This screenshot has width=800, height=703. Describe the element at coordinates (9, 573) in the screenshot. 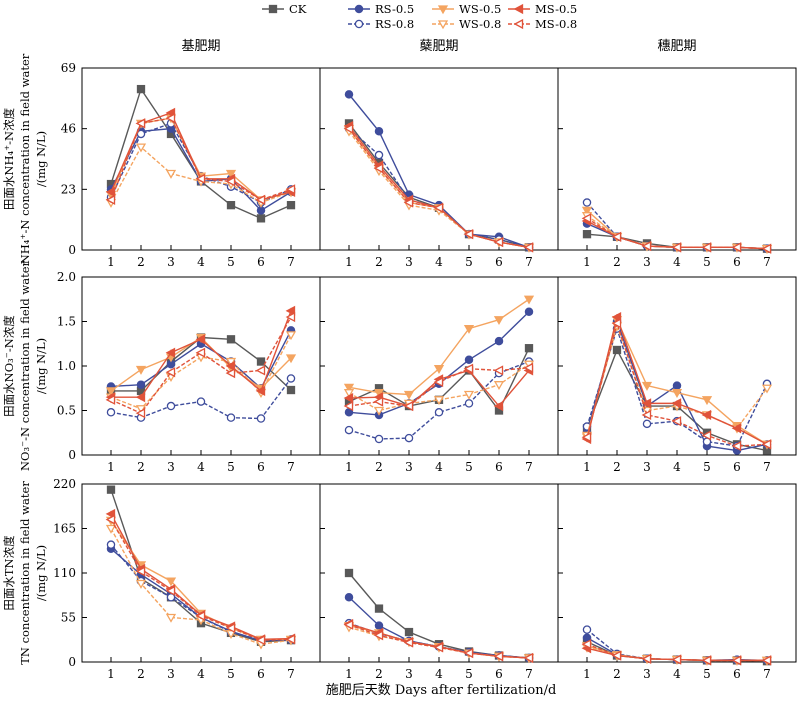

I see `ylabel-cn: 田面水TN浓度` at that location.